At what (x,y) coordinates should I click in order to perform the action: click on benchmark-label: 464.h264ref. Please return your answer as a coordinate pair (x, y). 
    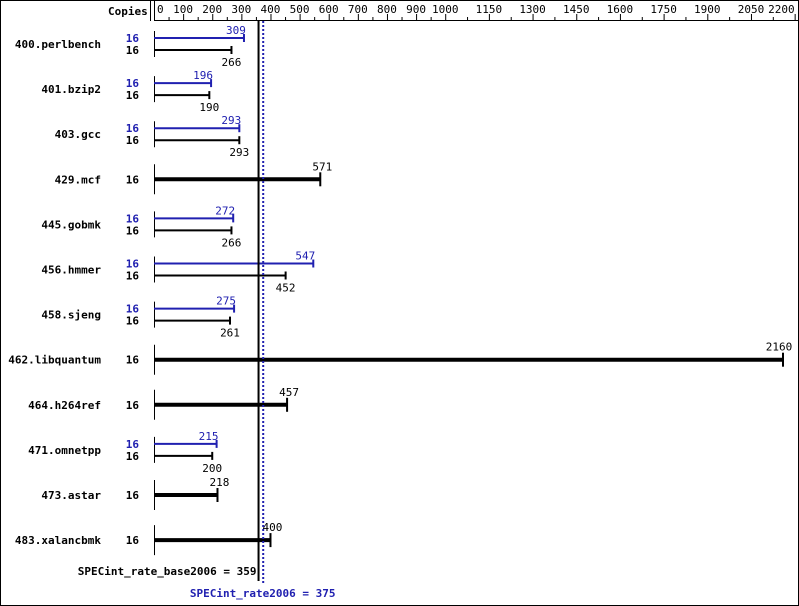
    Looking at the image, I should click on (64, 405).